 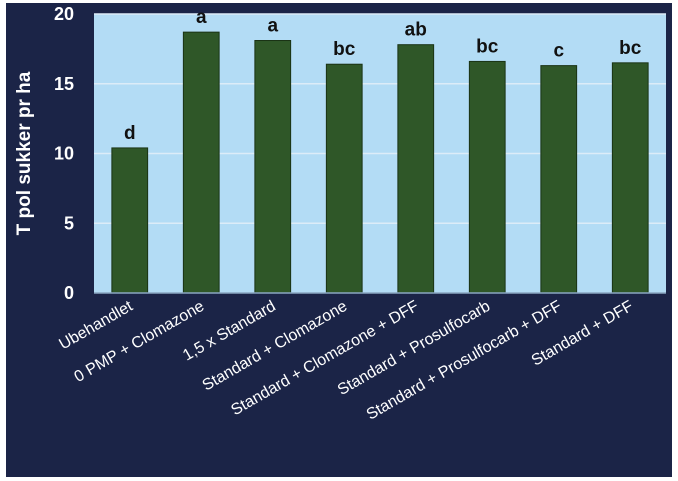 What do you see at coordinates (140, 342) in the screenshot?
I see `x-tick-label: 0 PMP + Clomazone` at bounding box center [140, 342].